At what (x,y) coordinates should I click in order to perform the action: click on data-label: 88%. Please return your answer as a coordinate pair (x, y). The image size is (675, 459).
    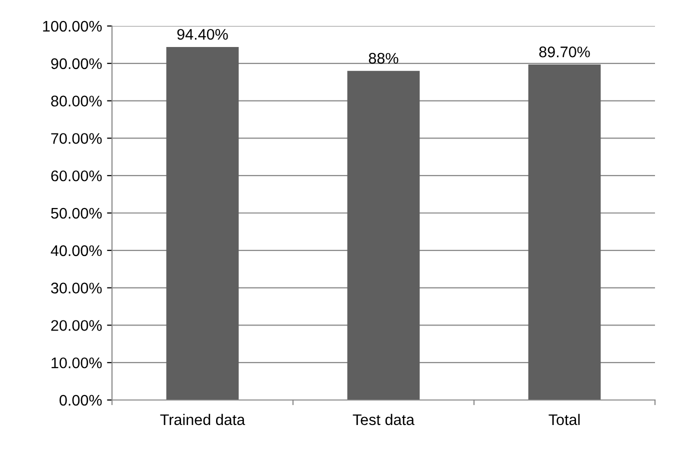
    Looking at the image, I should click on (383, 58).